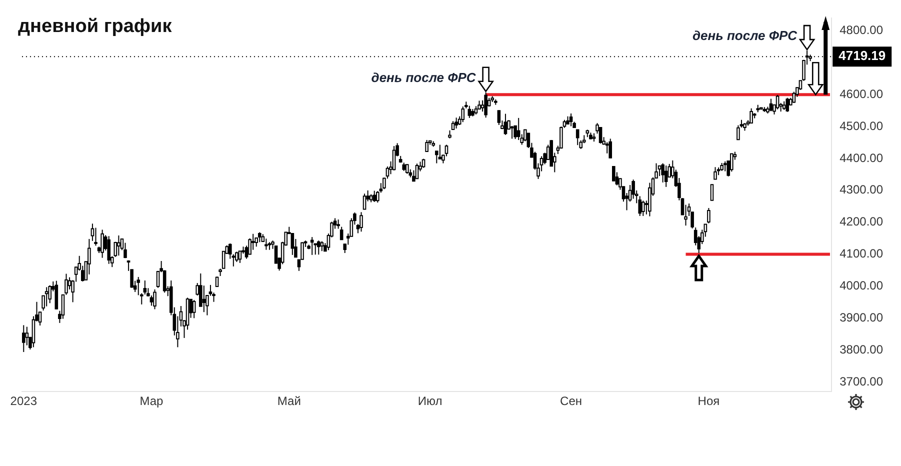  I want to click on y-tick-label: 4000.00, so click(862, 285).